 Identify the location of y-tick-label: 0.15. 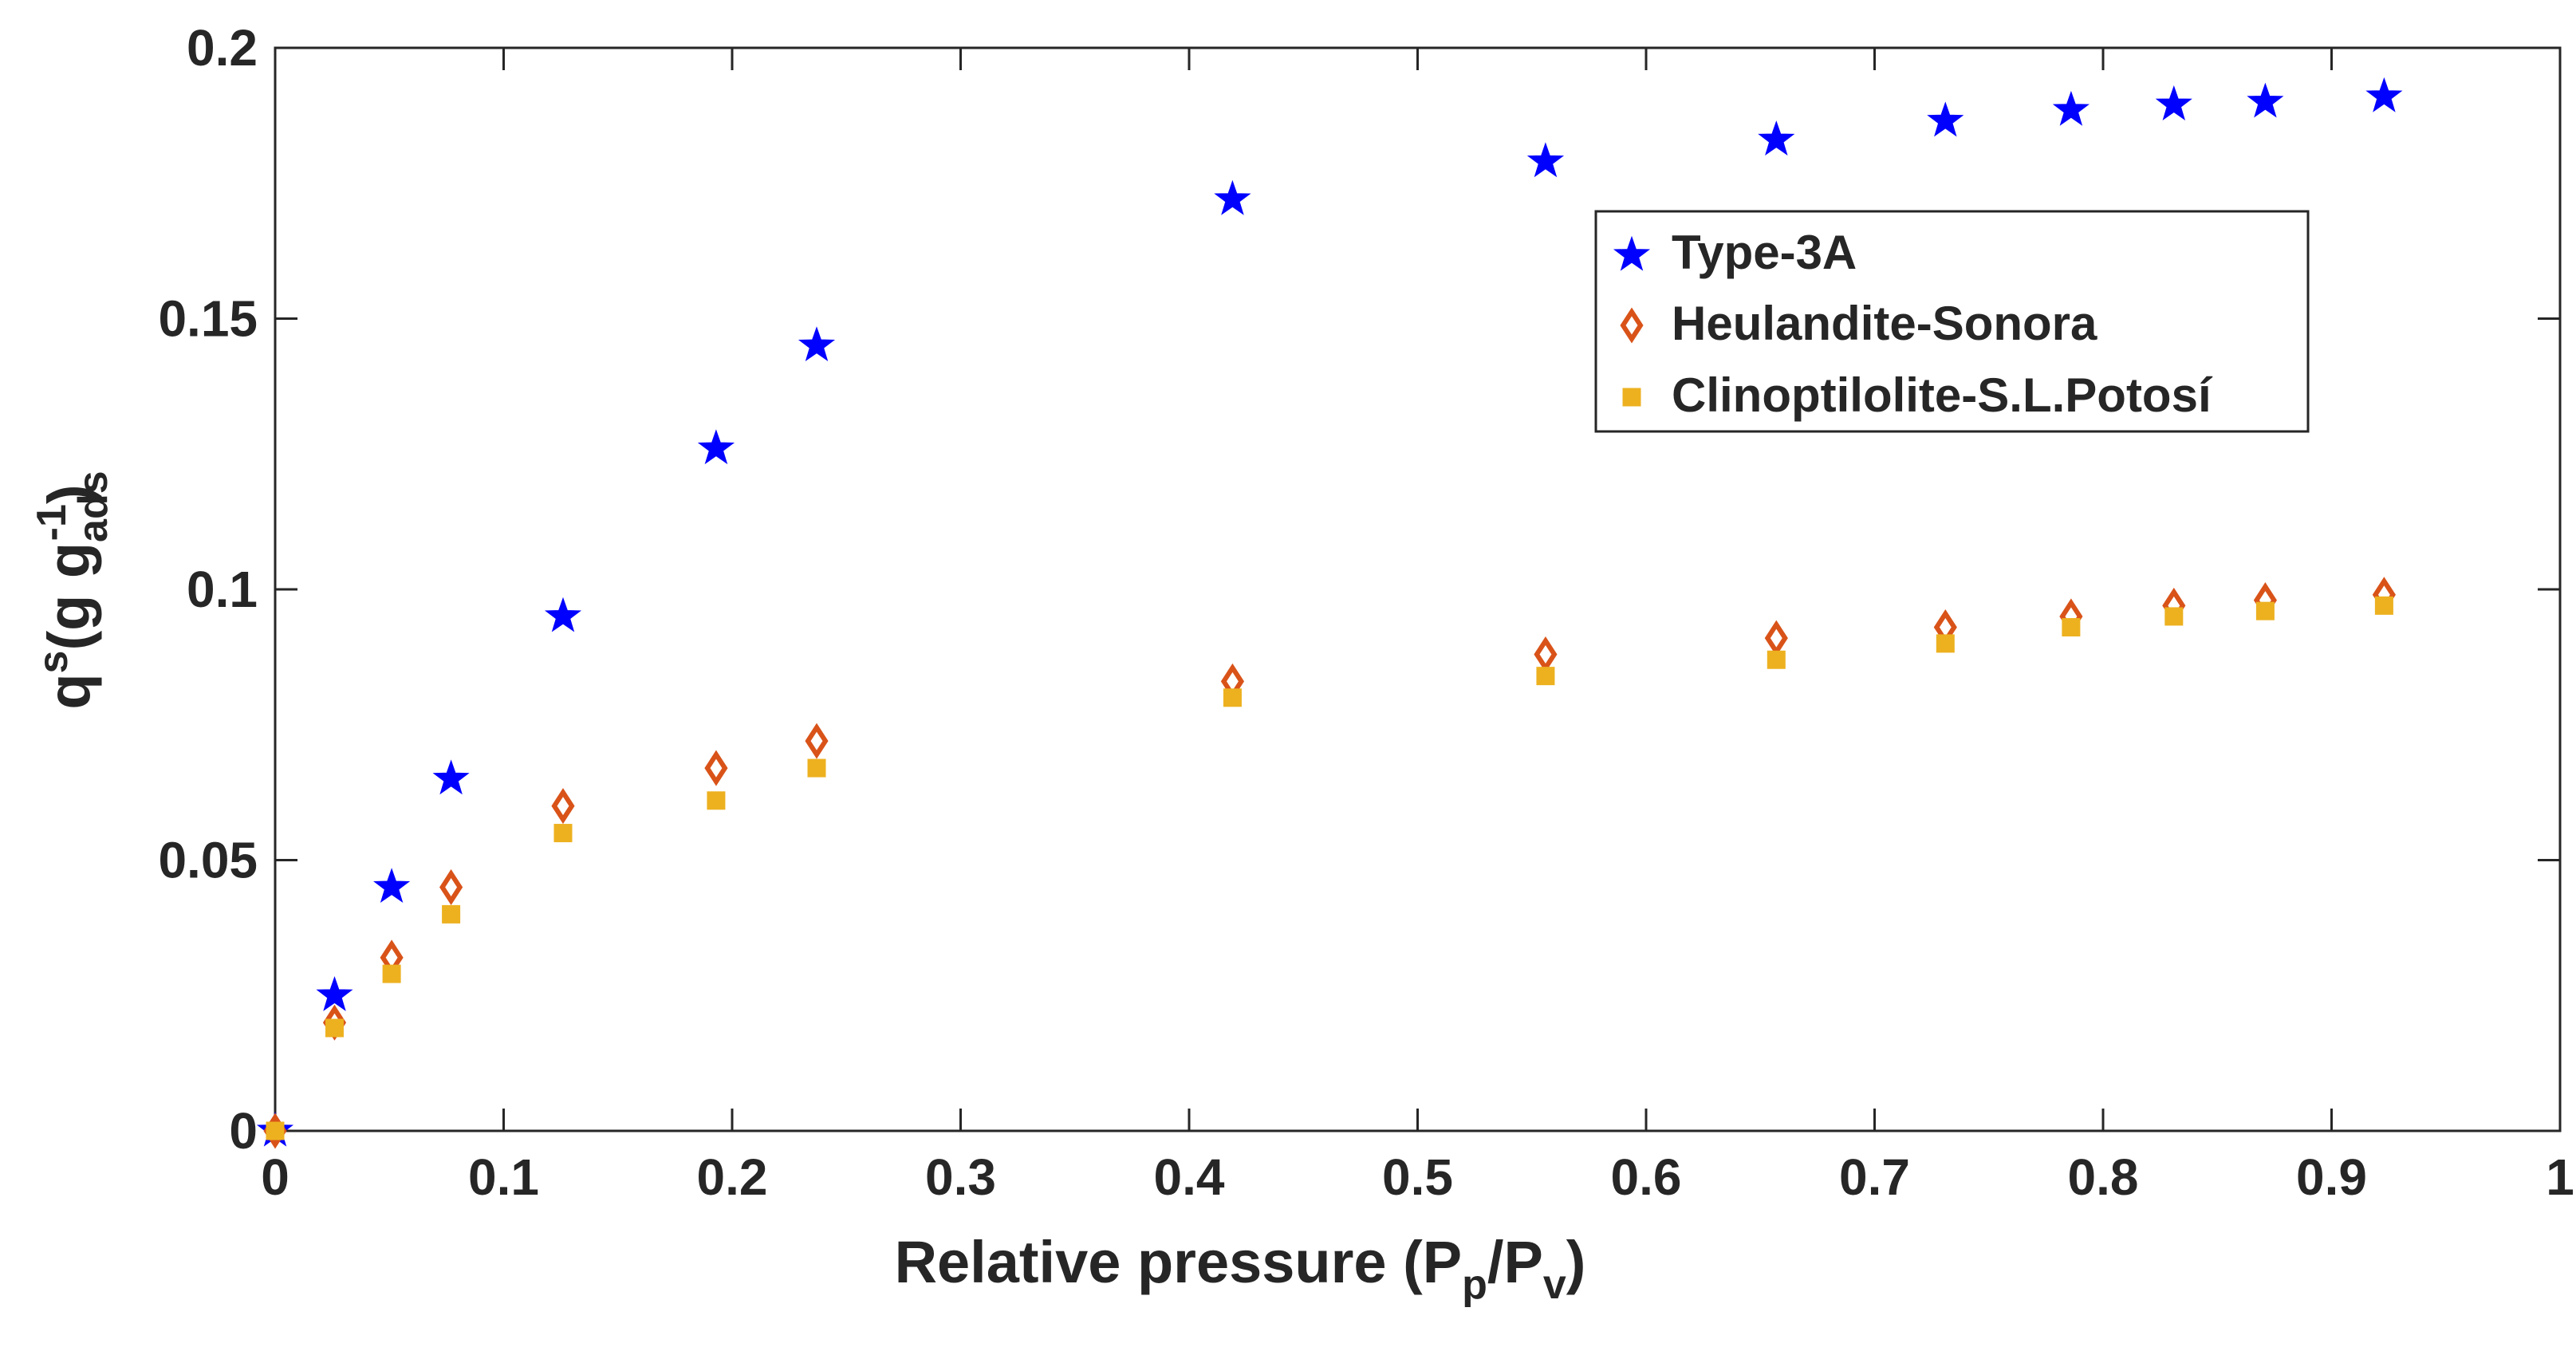
(208, 319).